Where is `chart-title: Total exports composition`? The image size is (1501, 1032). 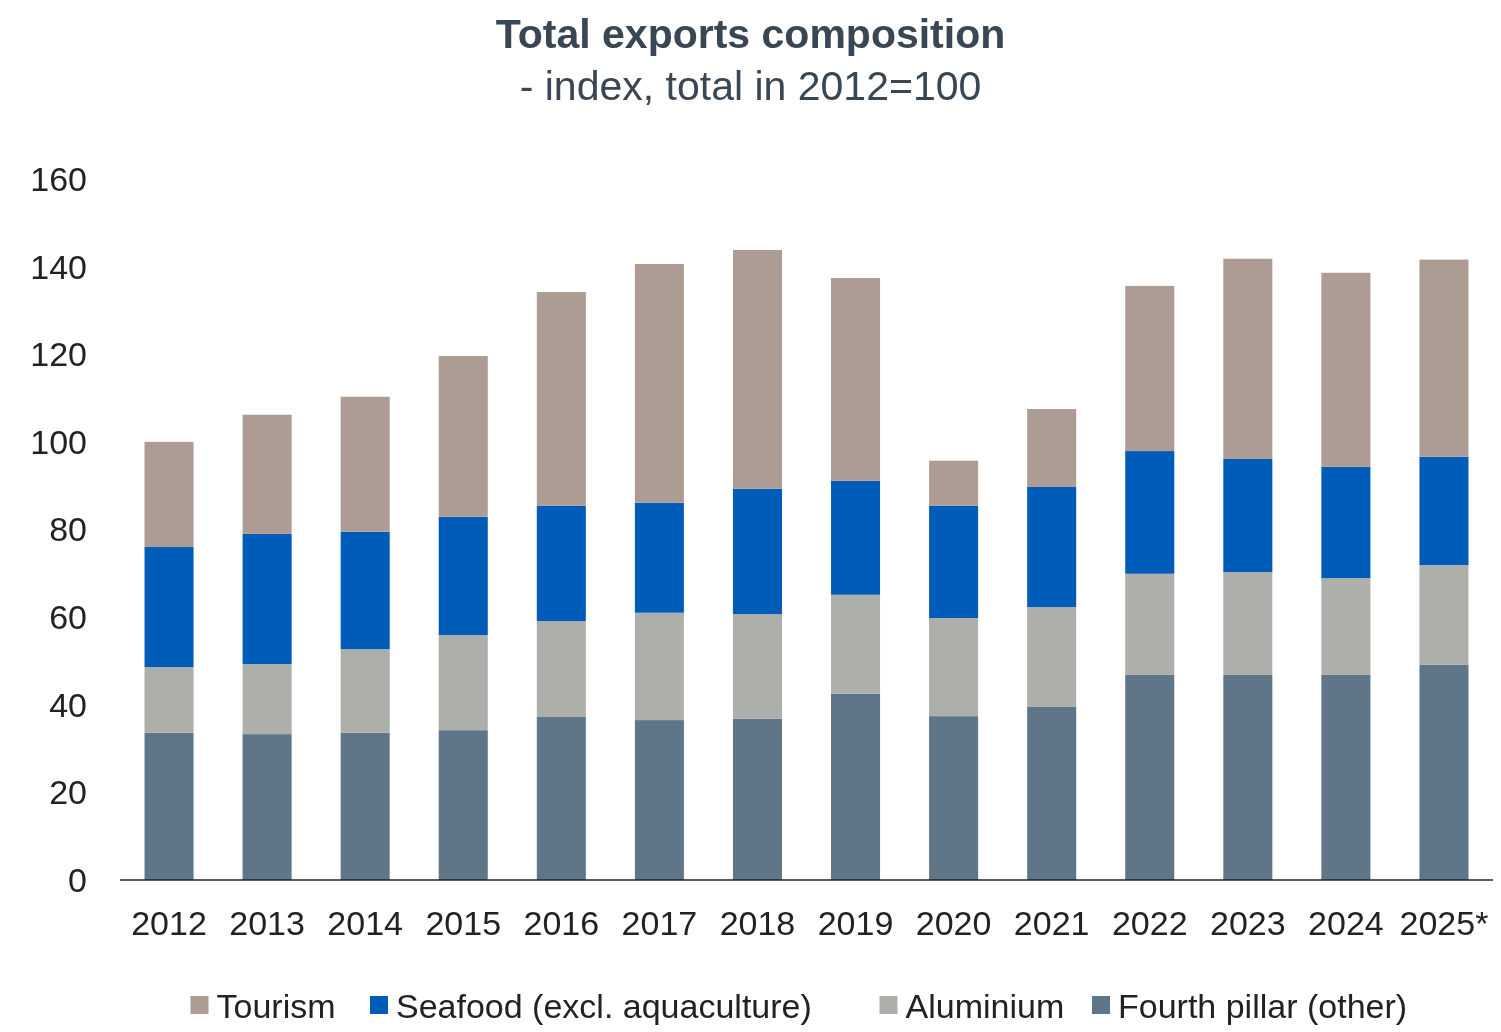 chart-title: Total exports composition is located at coordinates (750, 34).